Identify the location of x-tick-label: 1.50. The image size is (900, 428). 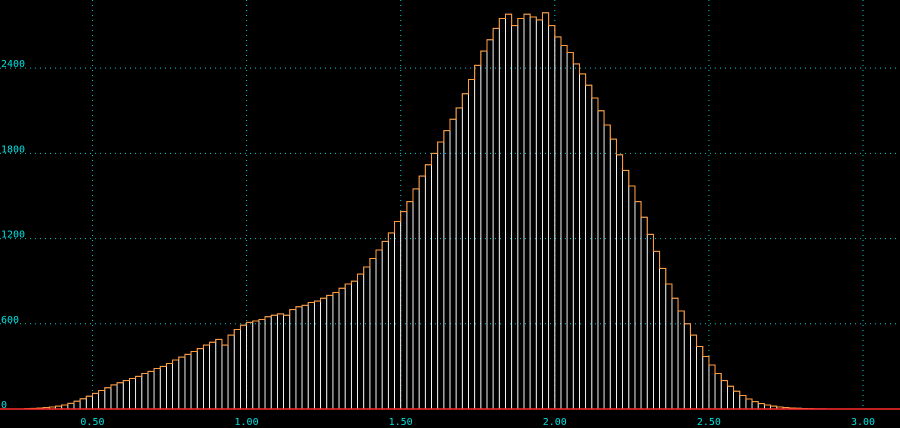
(401, 422).